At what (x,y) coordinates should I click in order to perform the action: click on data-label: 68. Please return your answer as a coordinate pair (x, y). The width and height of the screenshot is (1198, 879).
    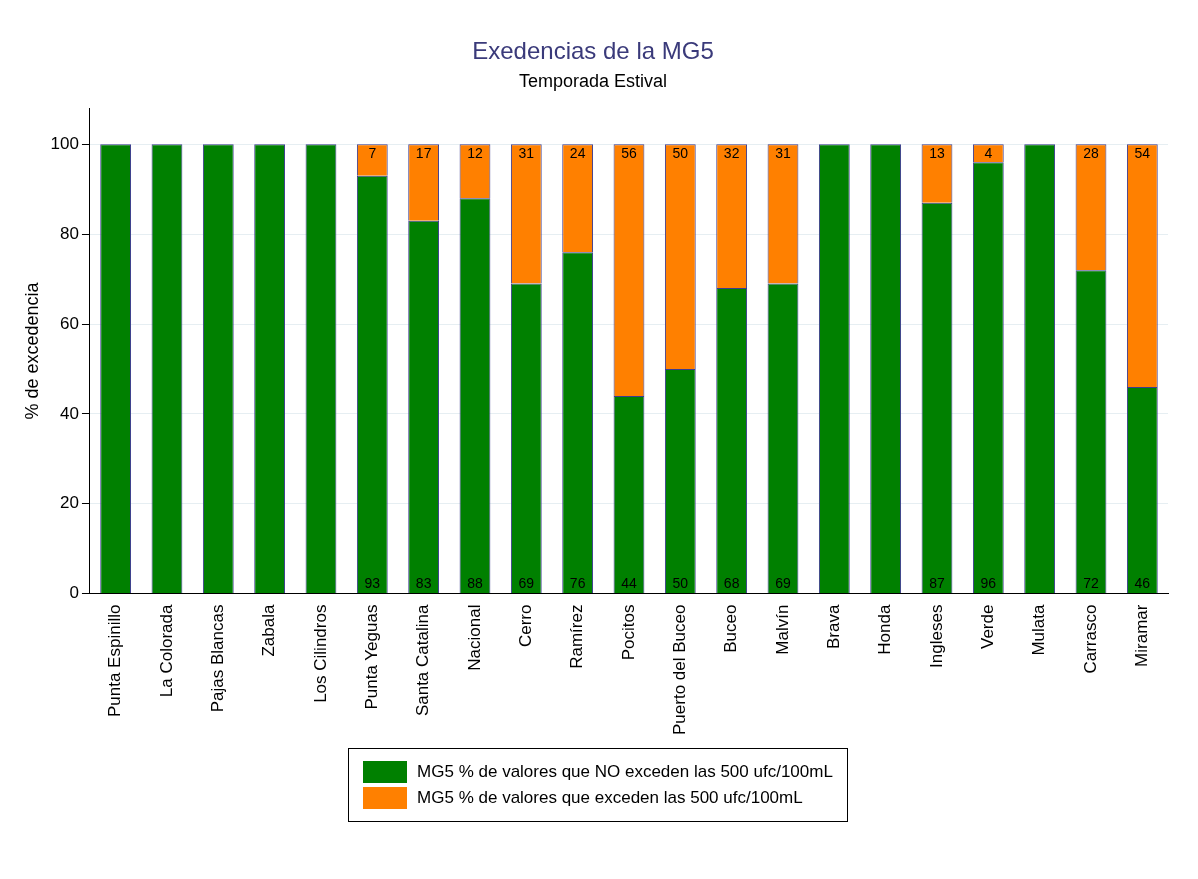
    Looking at the image, I should click on (731, 582).